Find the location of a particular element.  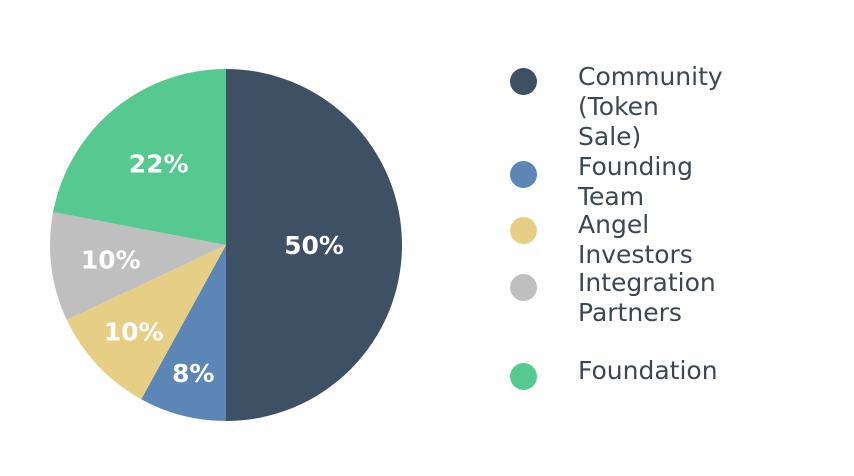

legend-label: Angel Investors is located at coordinates (635, 239).